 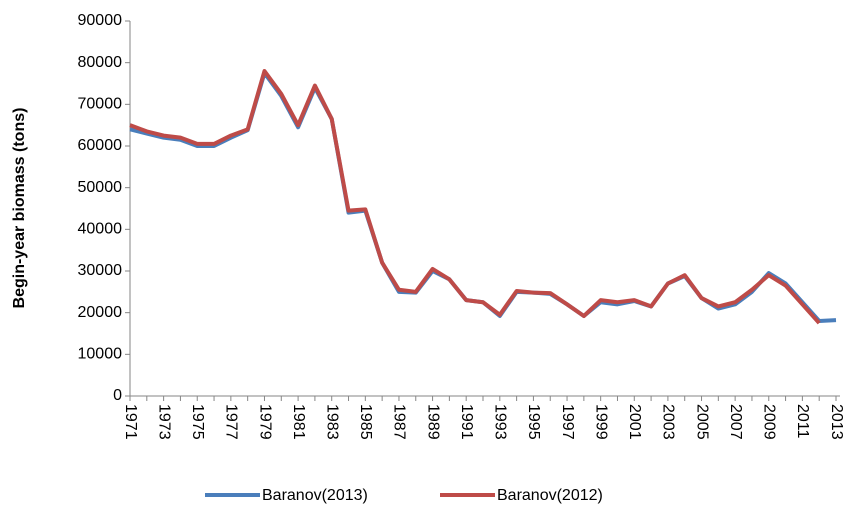 I want to click on x-tick-label: 1995, so click(x=533, y=422).